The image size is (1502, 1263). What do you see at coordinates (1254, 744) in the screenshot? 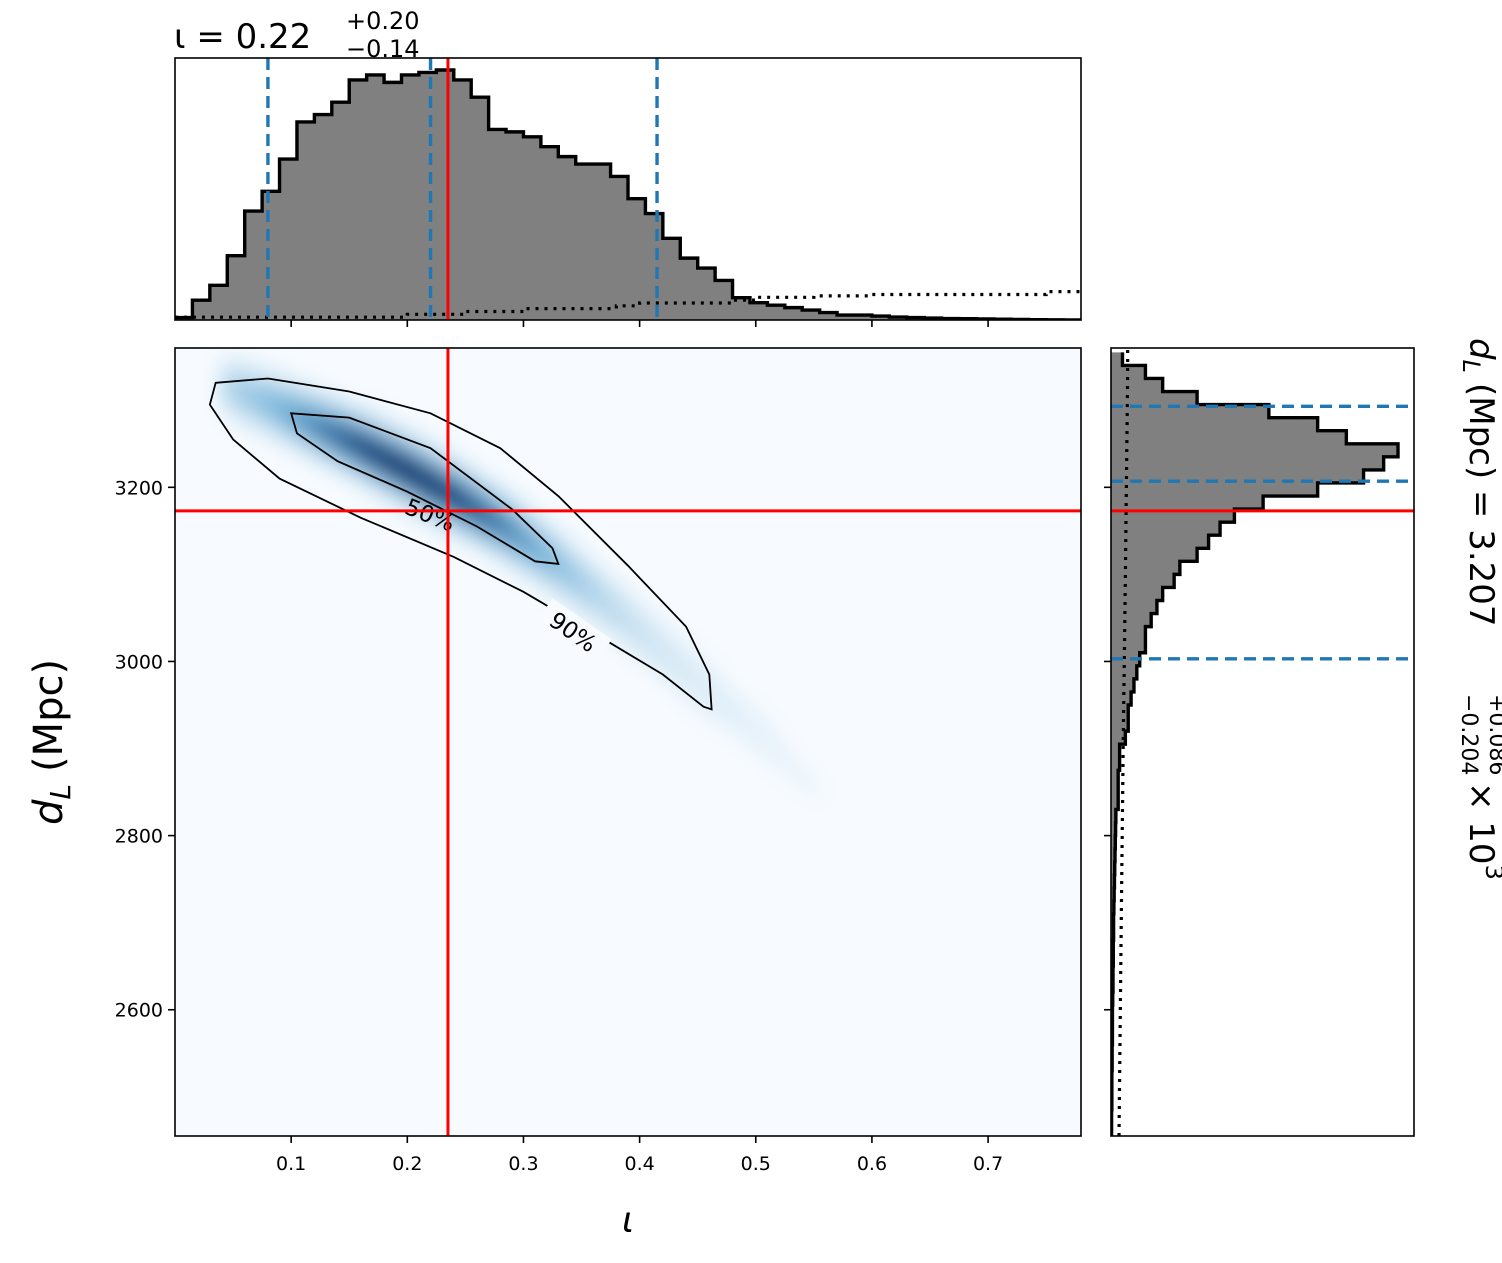
I see `dl-histogram-fill` at bounding box center [1254, 744].